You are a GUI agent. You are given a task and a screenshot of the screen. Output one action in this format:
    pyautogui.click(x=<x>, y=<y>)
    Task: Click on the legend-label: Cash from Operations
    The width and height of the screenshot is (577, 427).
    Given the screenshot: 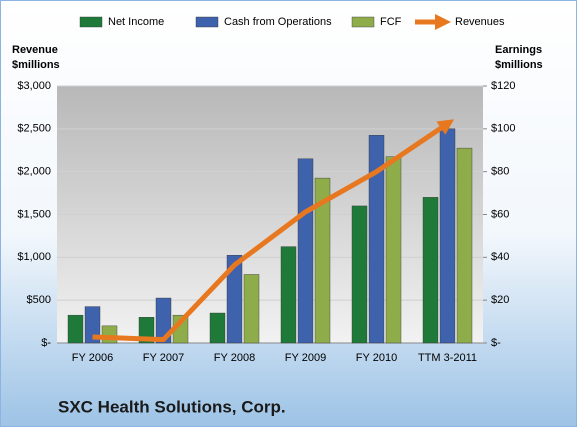 What is the action you would take?
    pyautogui.click(x=278, y=22)
    